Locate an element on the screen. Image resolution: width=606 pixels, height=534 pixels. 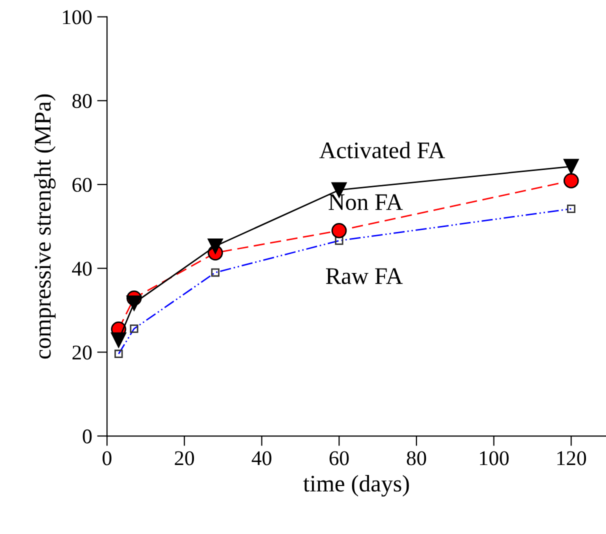
x-tick-label: 80 is located at coordinates (416, 458).